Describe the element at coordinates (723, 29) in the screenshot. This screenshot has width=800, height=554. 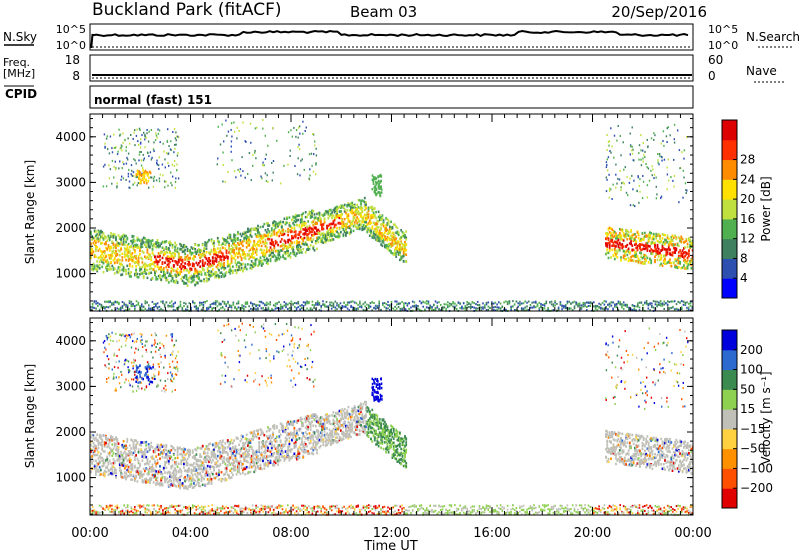
I see `noise-right-tick-top: 10^5` at that location.